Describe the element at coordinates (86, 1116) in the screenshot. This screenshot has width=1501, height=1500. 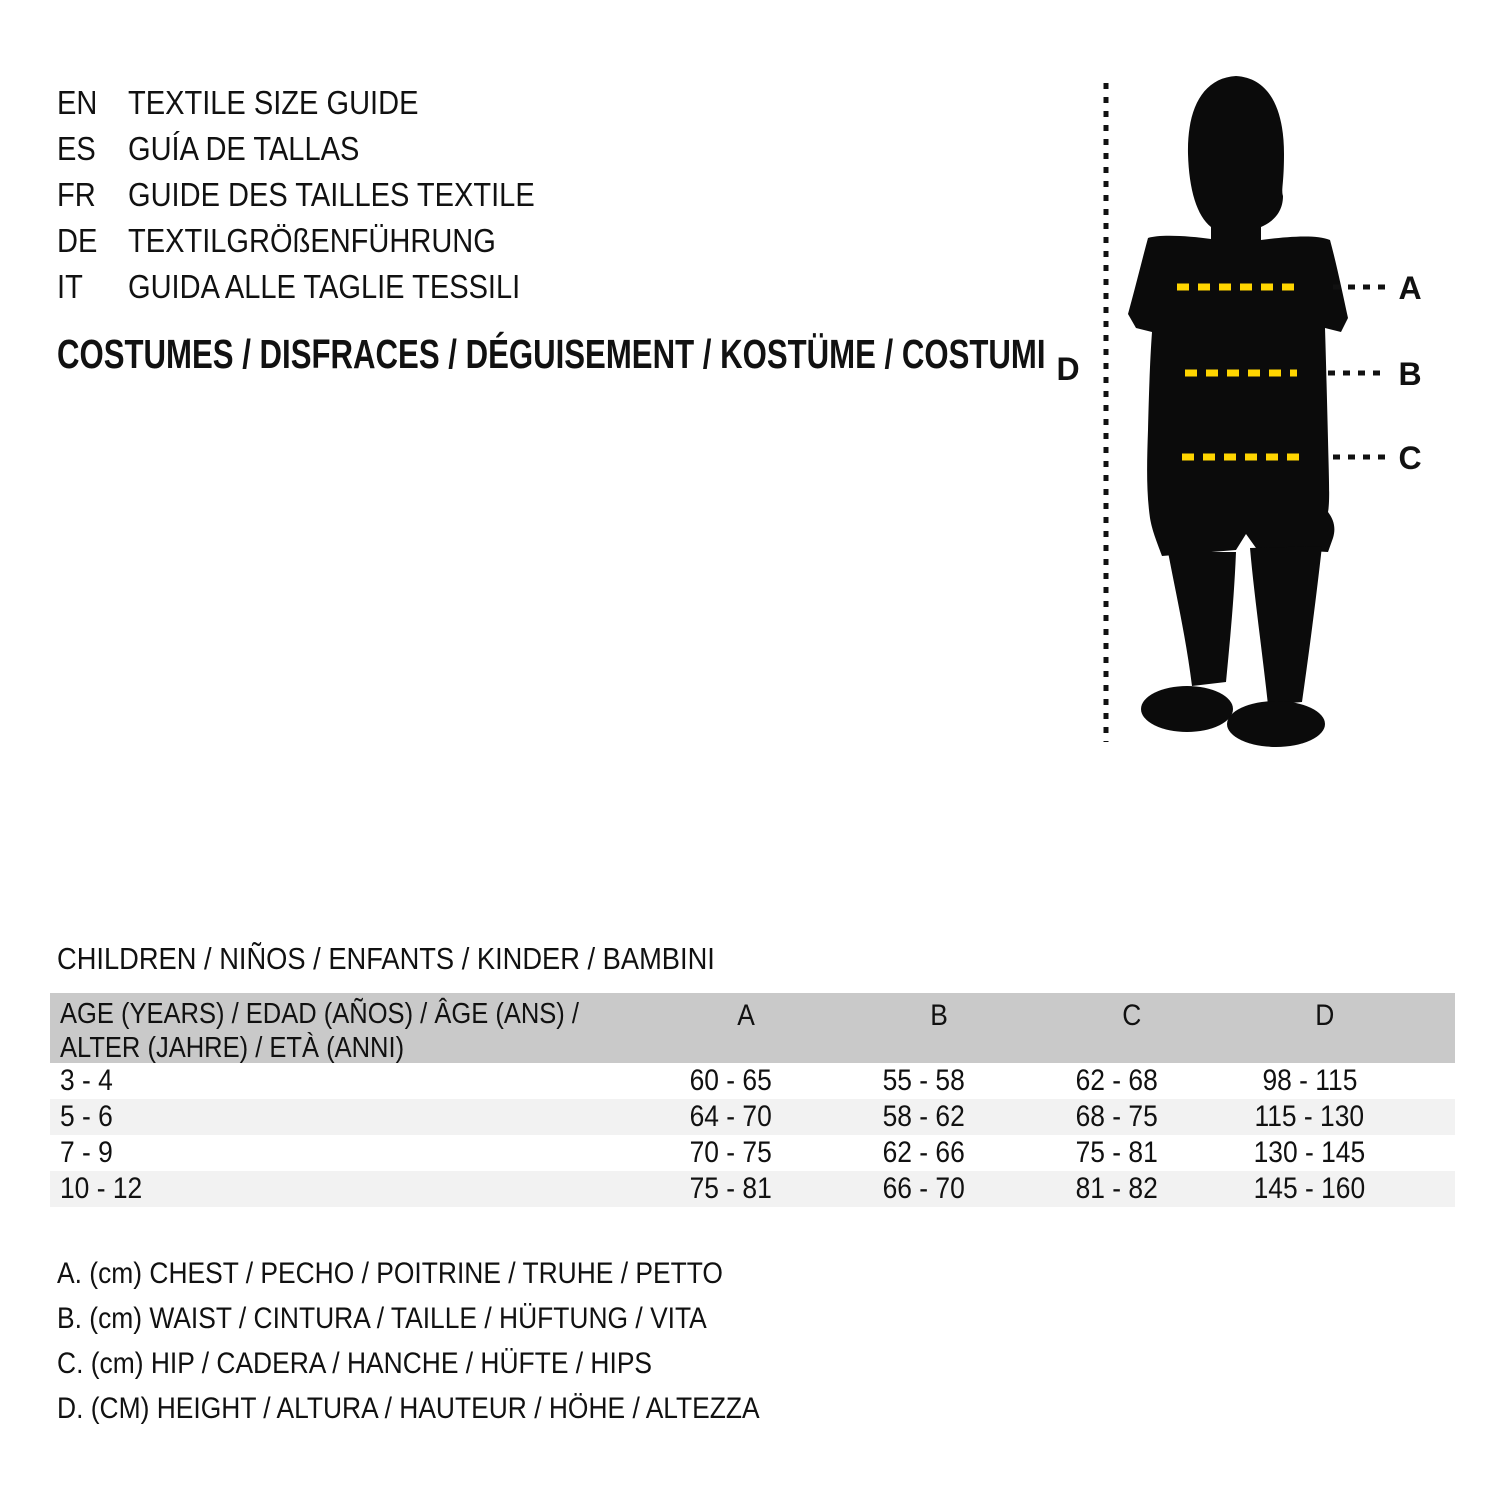
I see `age-cell: 5 - 6` at that location.